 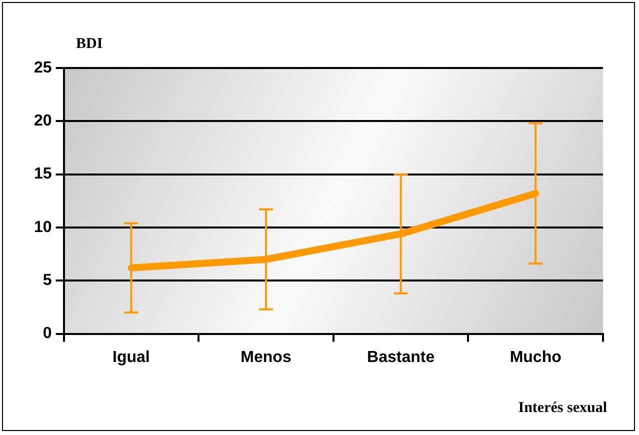 I want to click on x-tick-label: Bastante, so click(x=401, y=357).